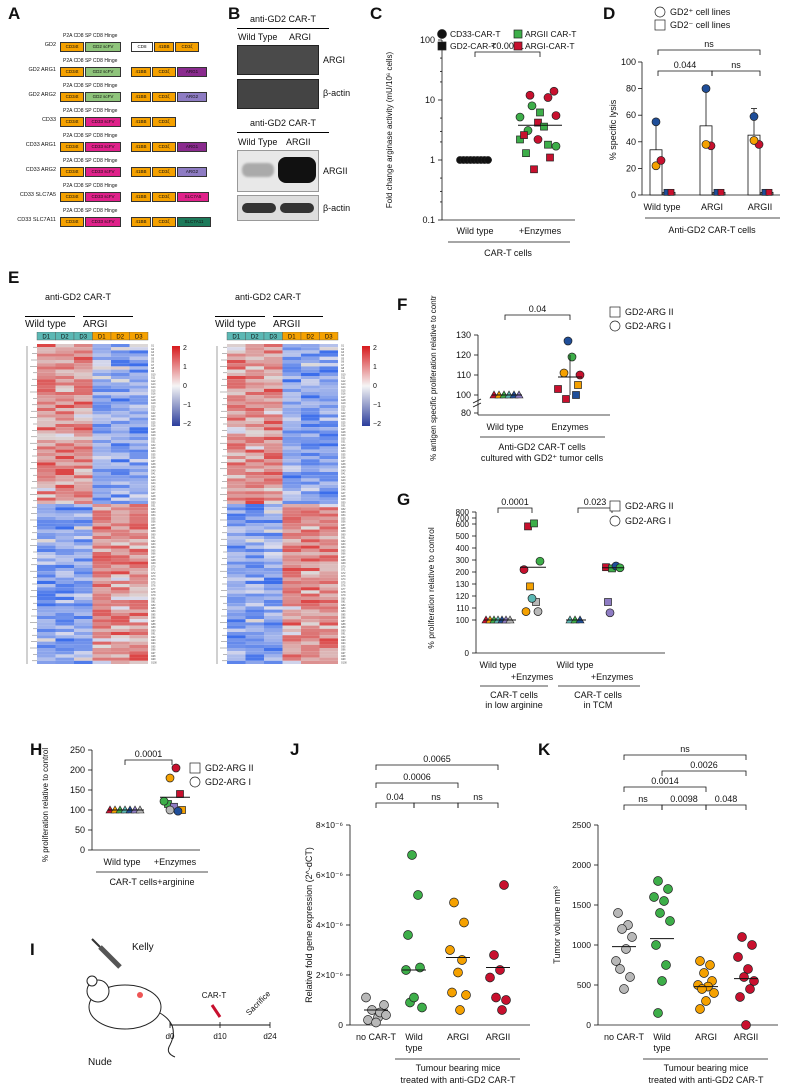 The height and width of the screenshot is (1089, 792). What do you see at coordinates (153, 372) in the screenshot?
I see `heatmap-gene-label: G9` at bounding box center [153, 372].